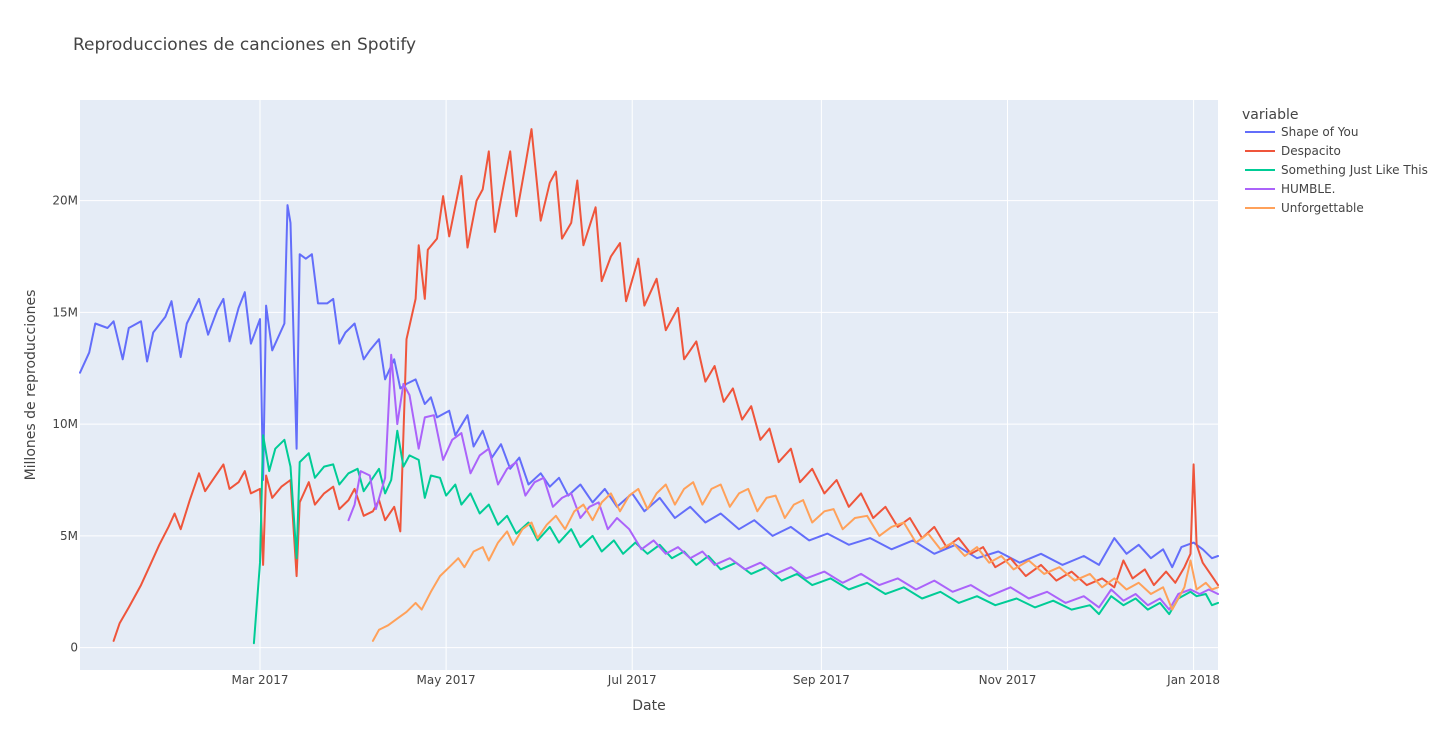 The height and width of the screenshot is (750, 1450). I want to click on y-tick-label: 20M, so click(65, 201).